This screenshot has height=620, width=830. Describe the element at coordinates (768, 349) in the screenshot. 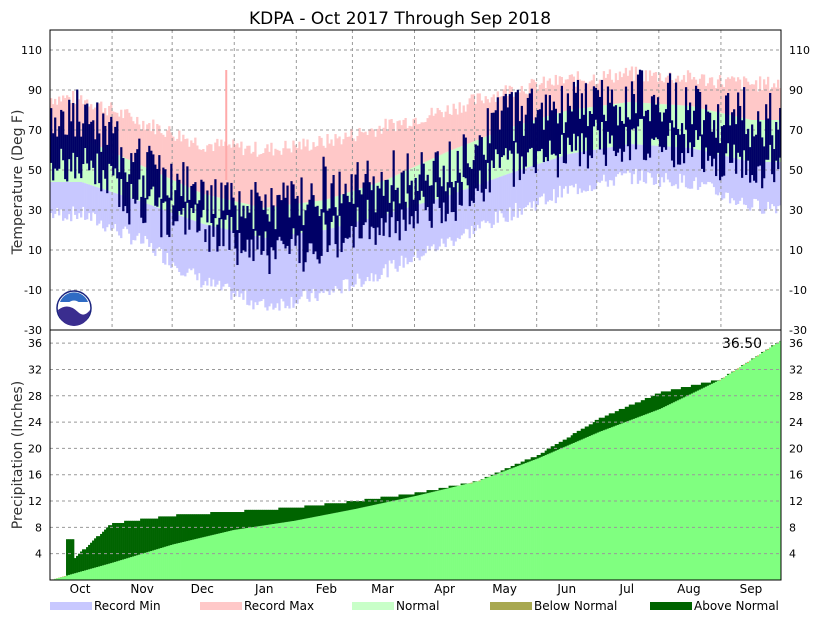

I see `below-normal-bar` at that location.